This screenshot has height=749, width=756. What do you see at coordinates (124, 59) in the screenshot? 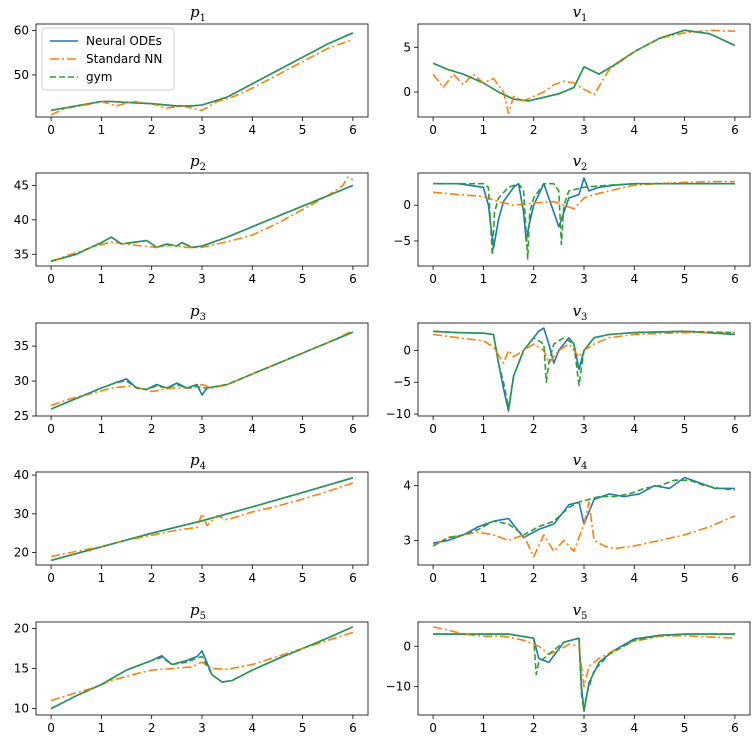
I see `legend-label: Standard NN` at bounding box center [124, 59].